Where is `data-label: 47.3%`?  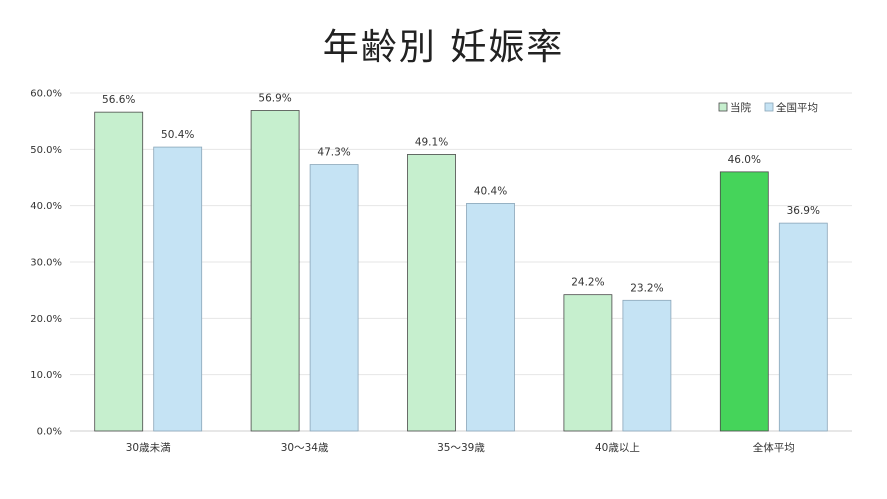
data-label: 47.3% is located at coordinates (333, 153).